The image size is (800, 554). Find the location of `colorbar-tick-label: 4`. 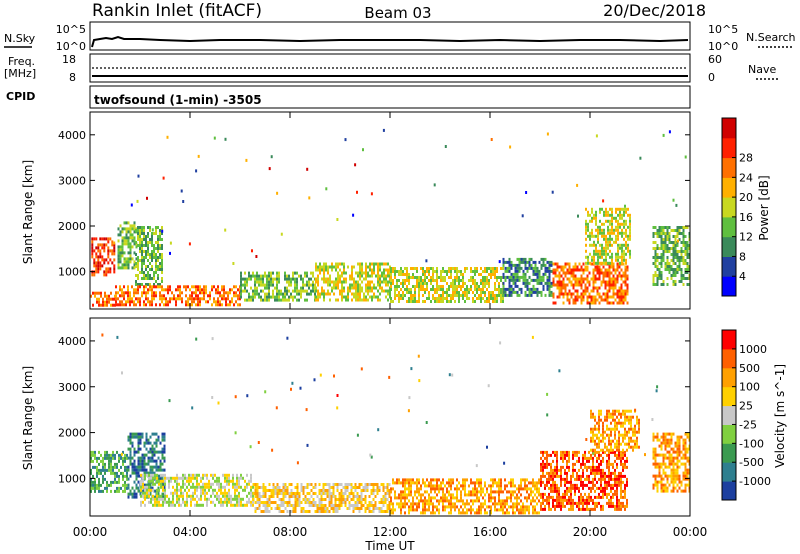

colorbar-tick-label: 4 is located at coordinates (742, 276).